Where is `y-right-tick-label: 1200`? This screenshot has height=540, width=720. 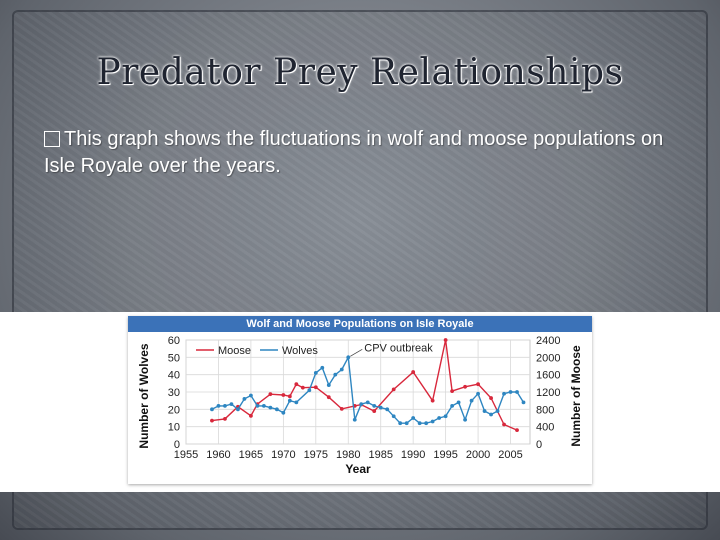 y-right-tick-label: 1200 is located at coordinates (548, 393).